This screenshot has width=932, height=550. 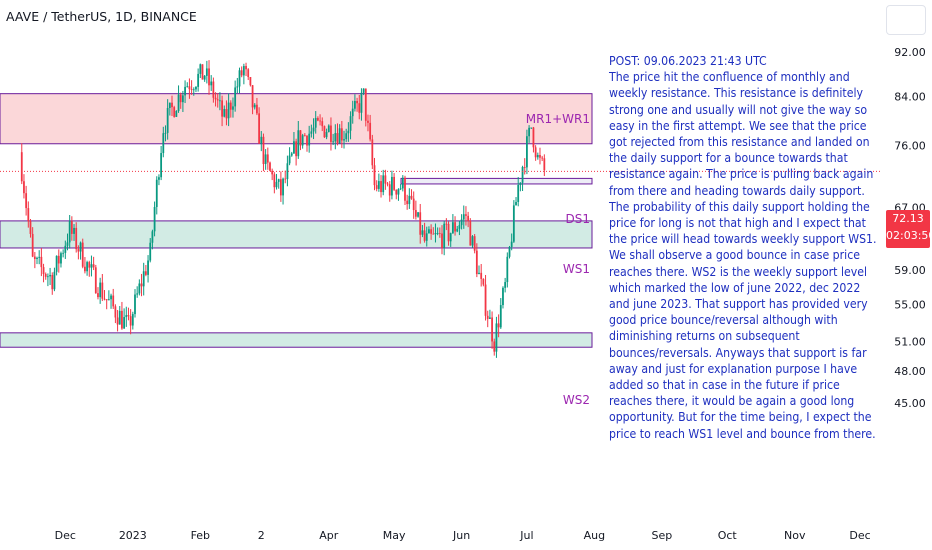 What do you see at coordinates (558, 119) in the screenshot?
I see `zone-label-mr1-wr1: MR1+WR1` at bounding box center [558, 119].